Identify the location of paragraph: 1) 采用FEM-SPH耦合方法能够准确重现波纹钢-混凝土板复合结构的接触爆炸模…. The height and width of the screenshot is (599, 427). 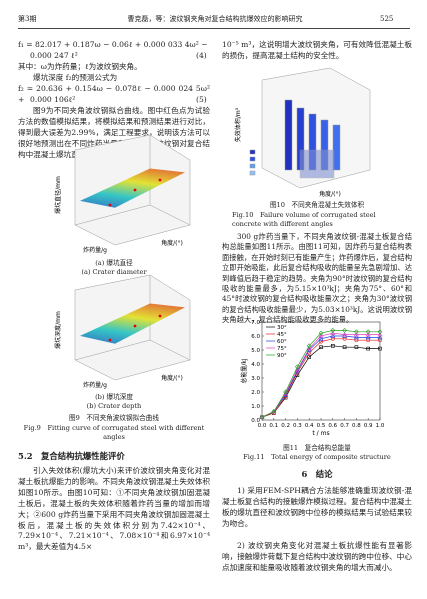
(317, 507).